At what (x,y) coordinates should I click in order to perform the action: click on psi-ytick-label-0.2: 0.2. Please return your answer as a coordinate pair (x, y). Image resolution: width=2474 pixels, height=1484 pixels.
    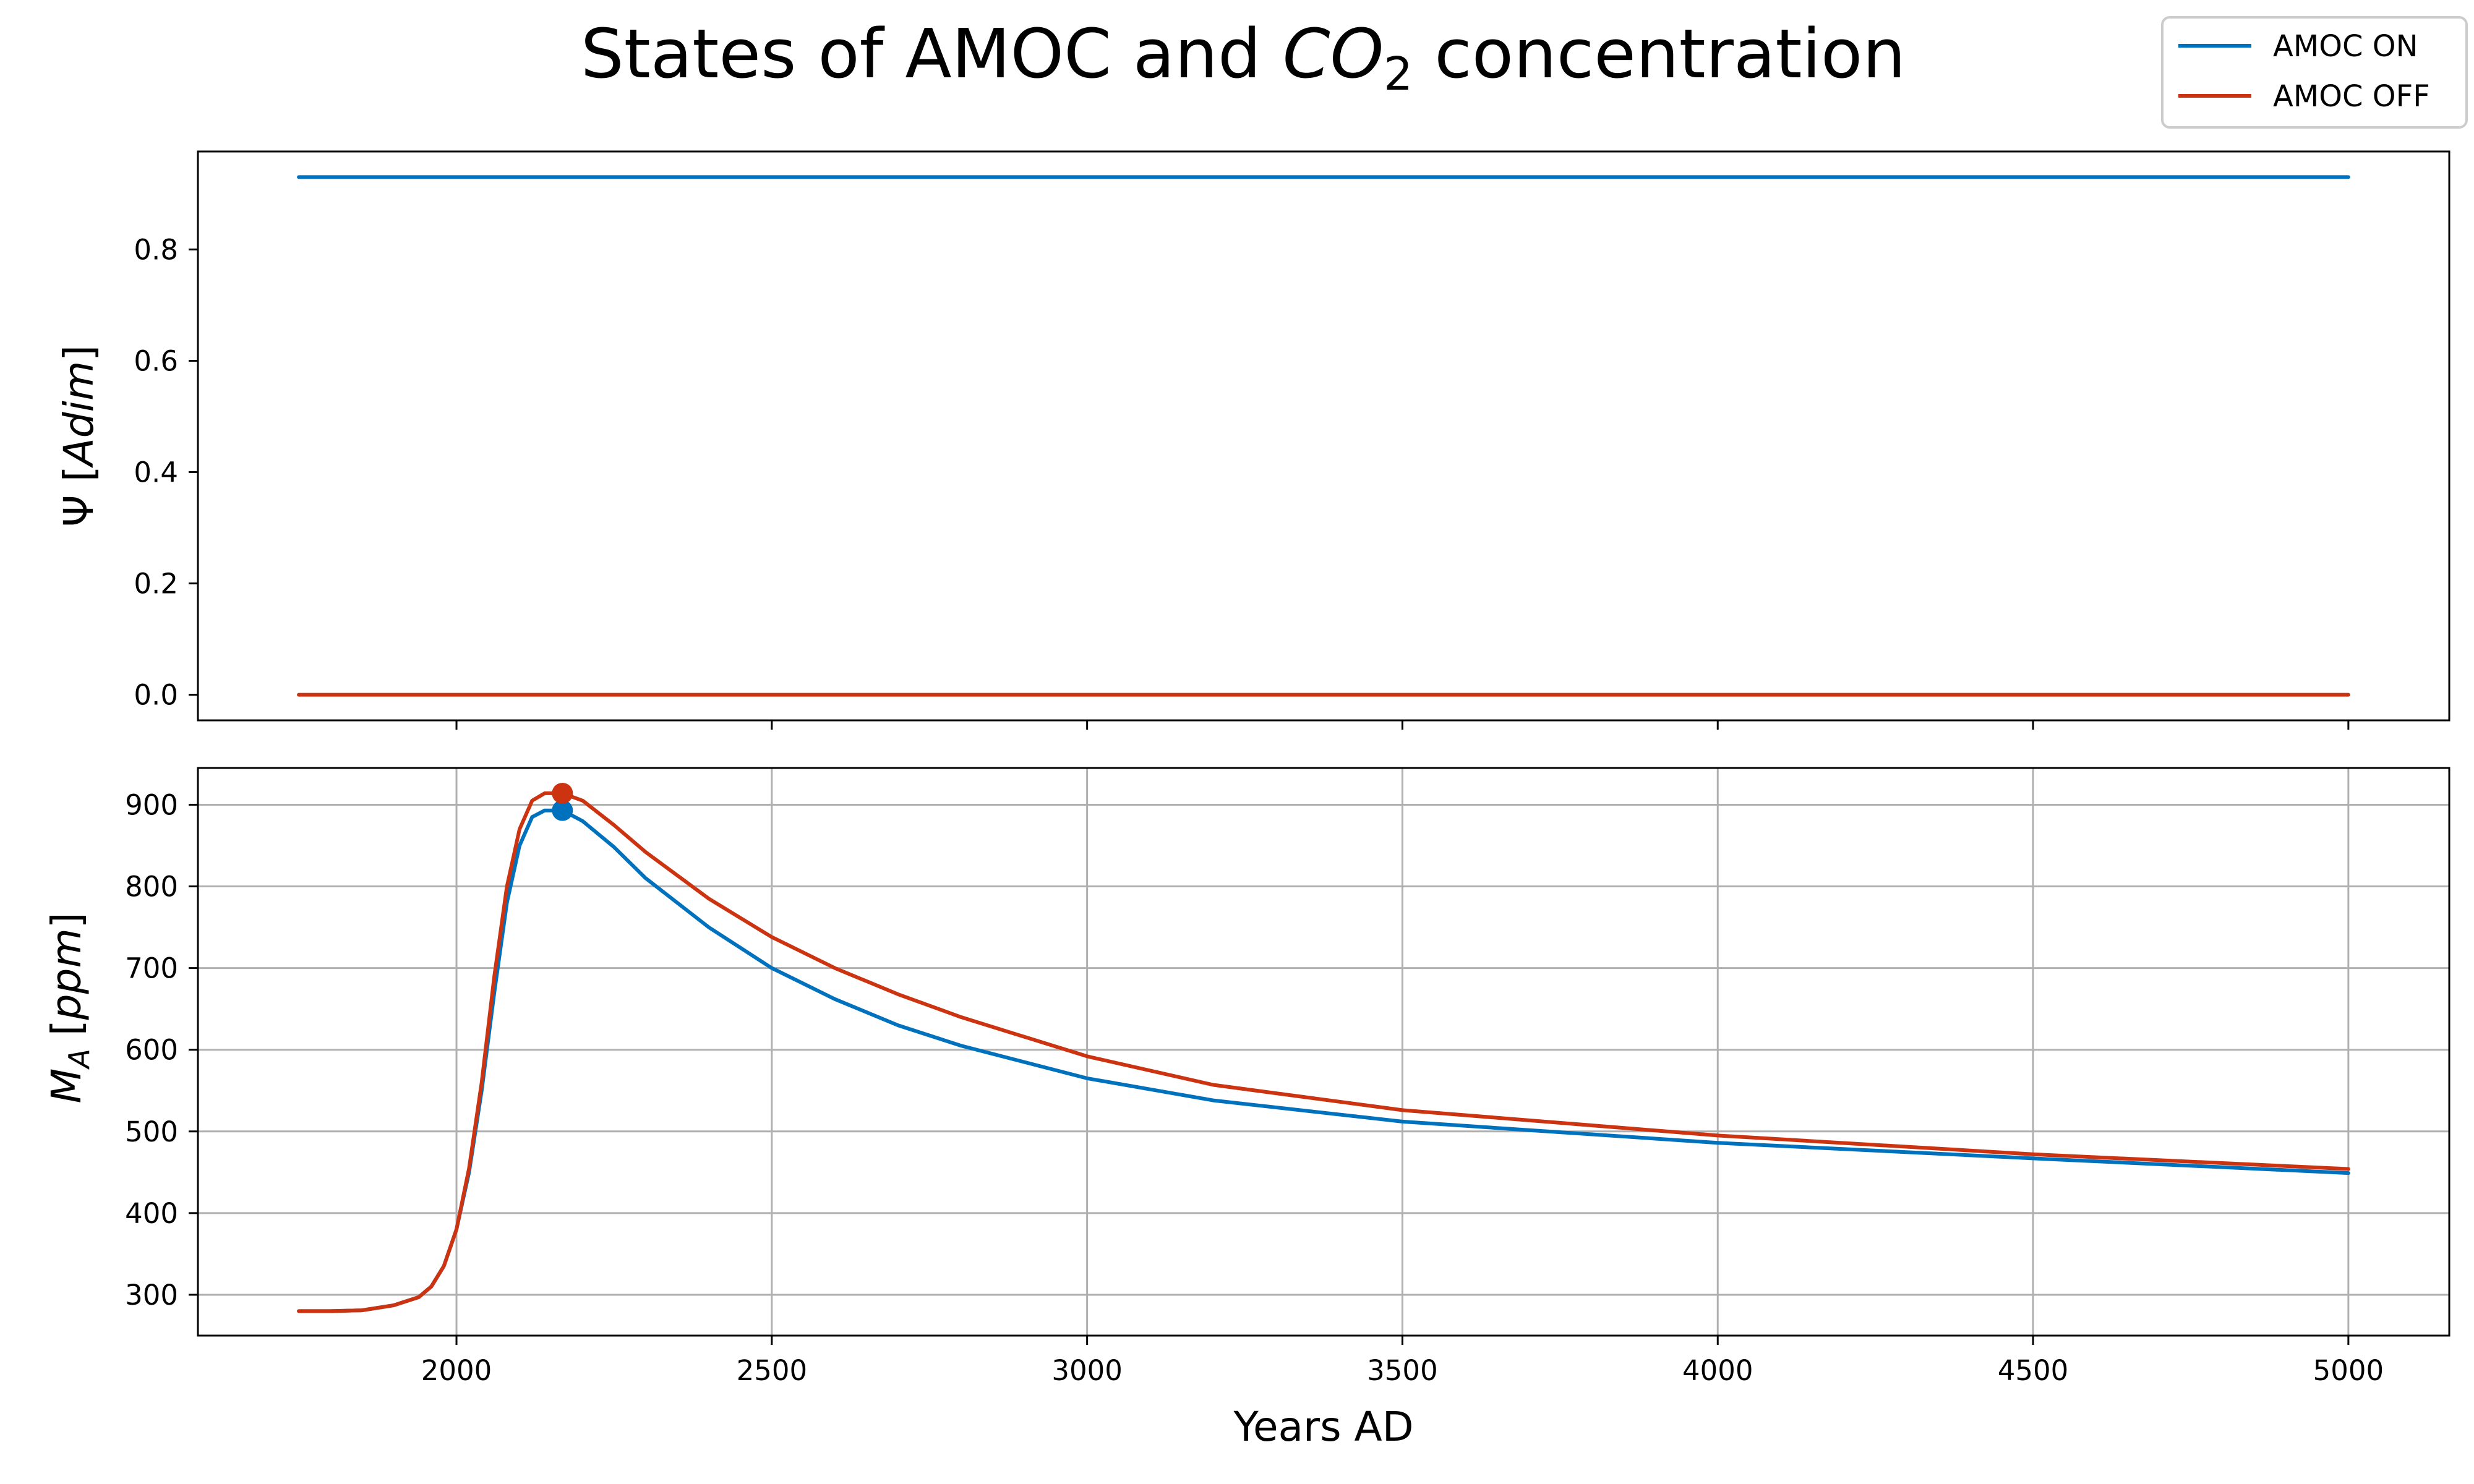
    Looking at the image, I should click on (156, 584).